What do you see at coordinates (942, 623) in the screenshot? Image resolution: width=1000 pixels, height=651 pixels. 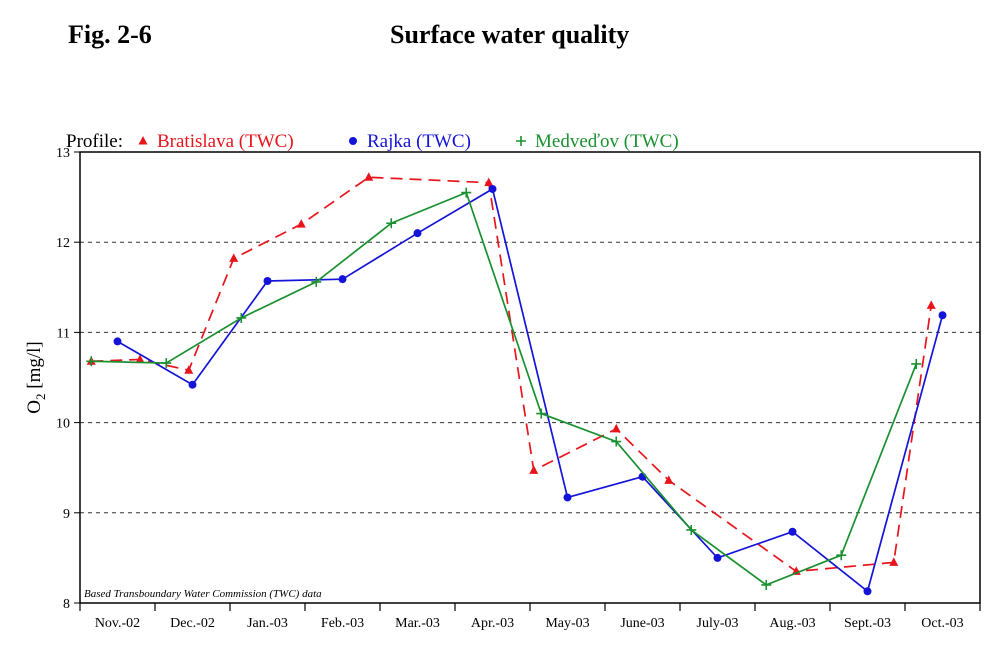 I see `x-tick-label: Oct.-03` at bounding box center [942, 623].